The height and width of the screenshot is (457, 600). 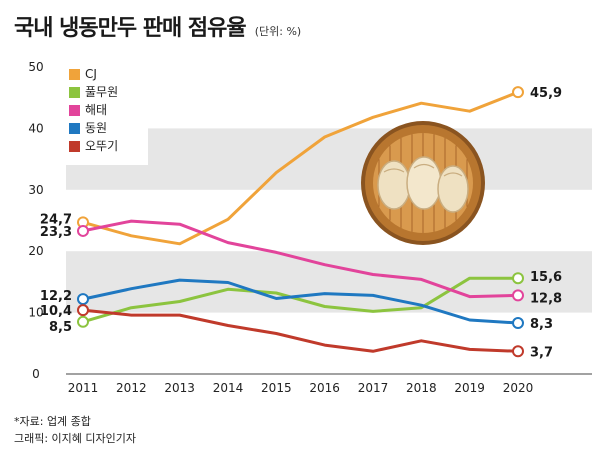 I want to click on y-tick-label: 10, so click(x=35, y=313).